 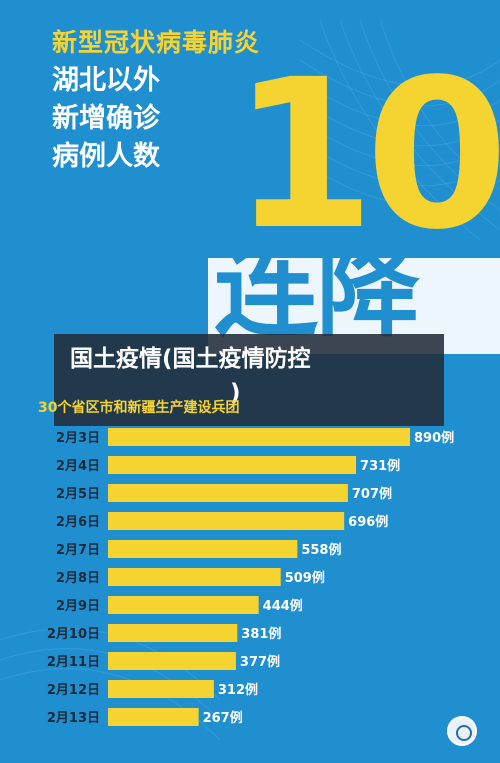 What do you see at coordinates (106, 118) in the screenshot?
I see `headline-line3: 新增确诊` at bounding box center [106, 118].